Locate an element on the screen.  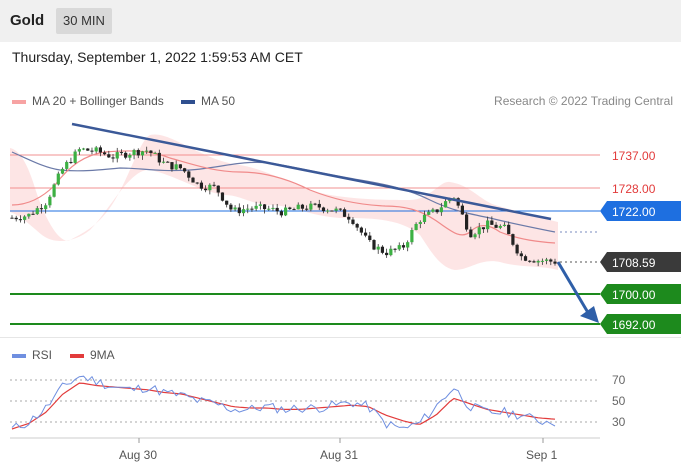
level-label-1722: 1722.00 is located at coordinates (634, 212).